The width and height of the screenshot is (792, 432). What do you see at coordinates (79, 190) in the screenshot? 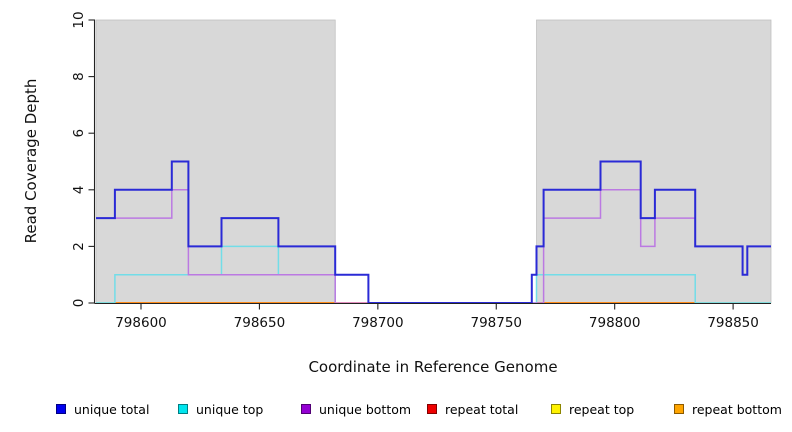
I see `y-tick-label: 4` at bounding box center [79, 190].